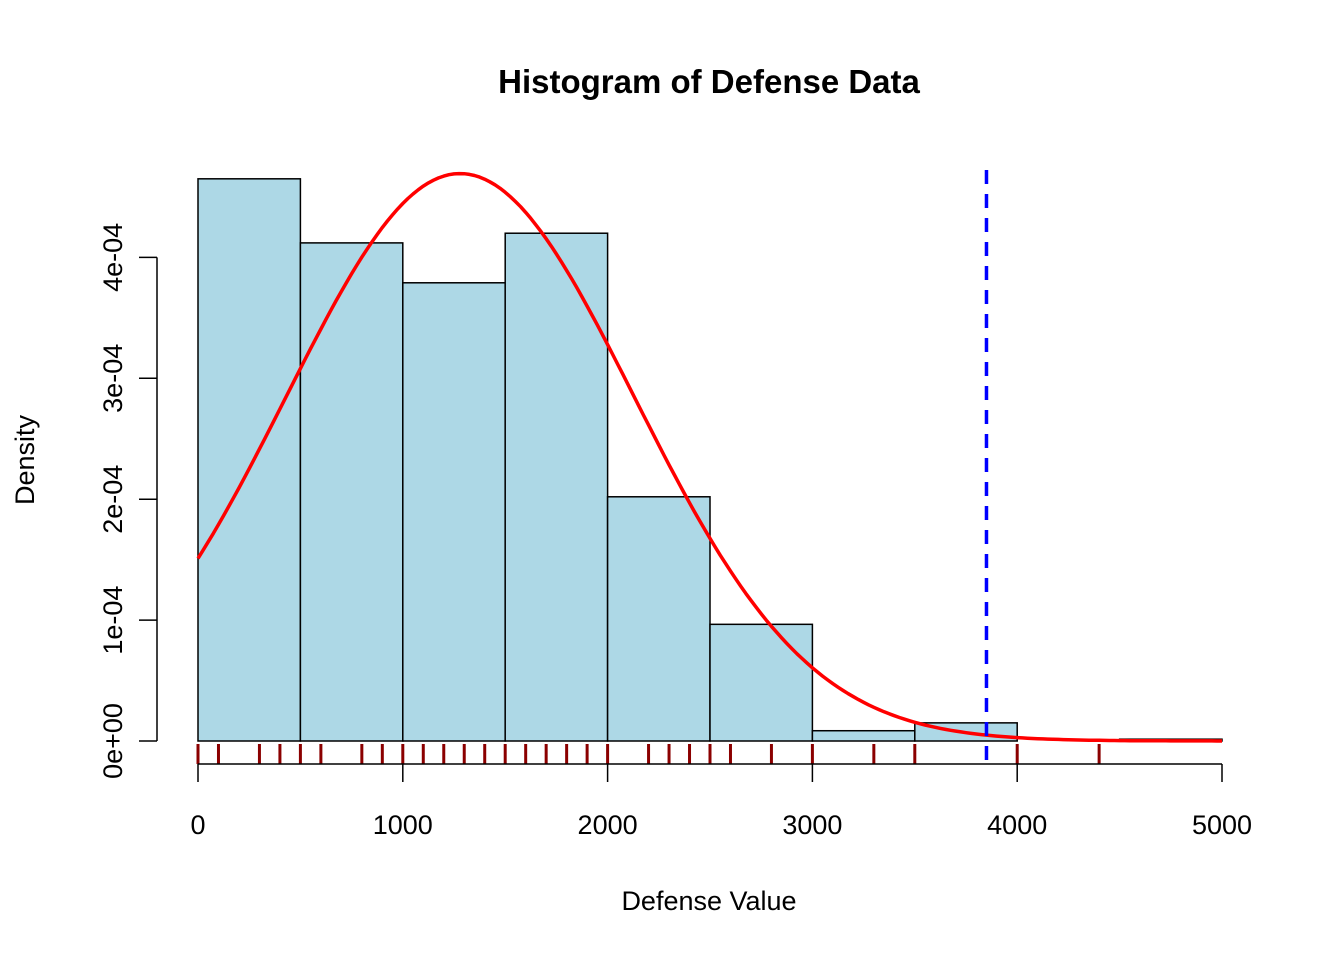 The image size is (1344, 960). Describe the element at coordinates (1222, 825) in the screenshot. I see `x-tick-label: 5000` at that location.